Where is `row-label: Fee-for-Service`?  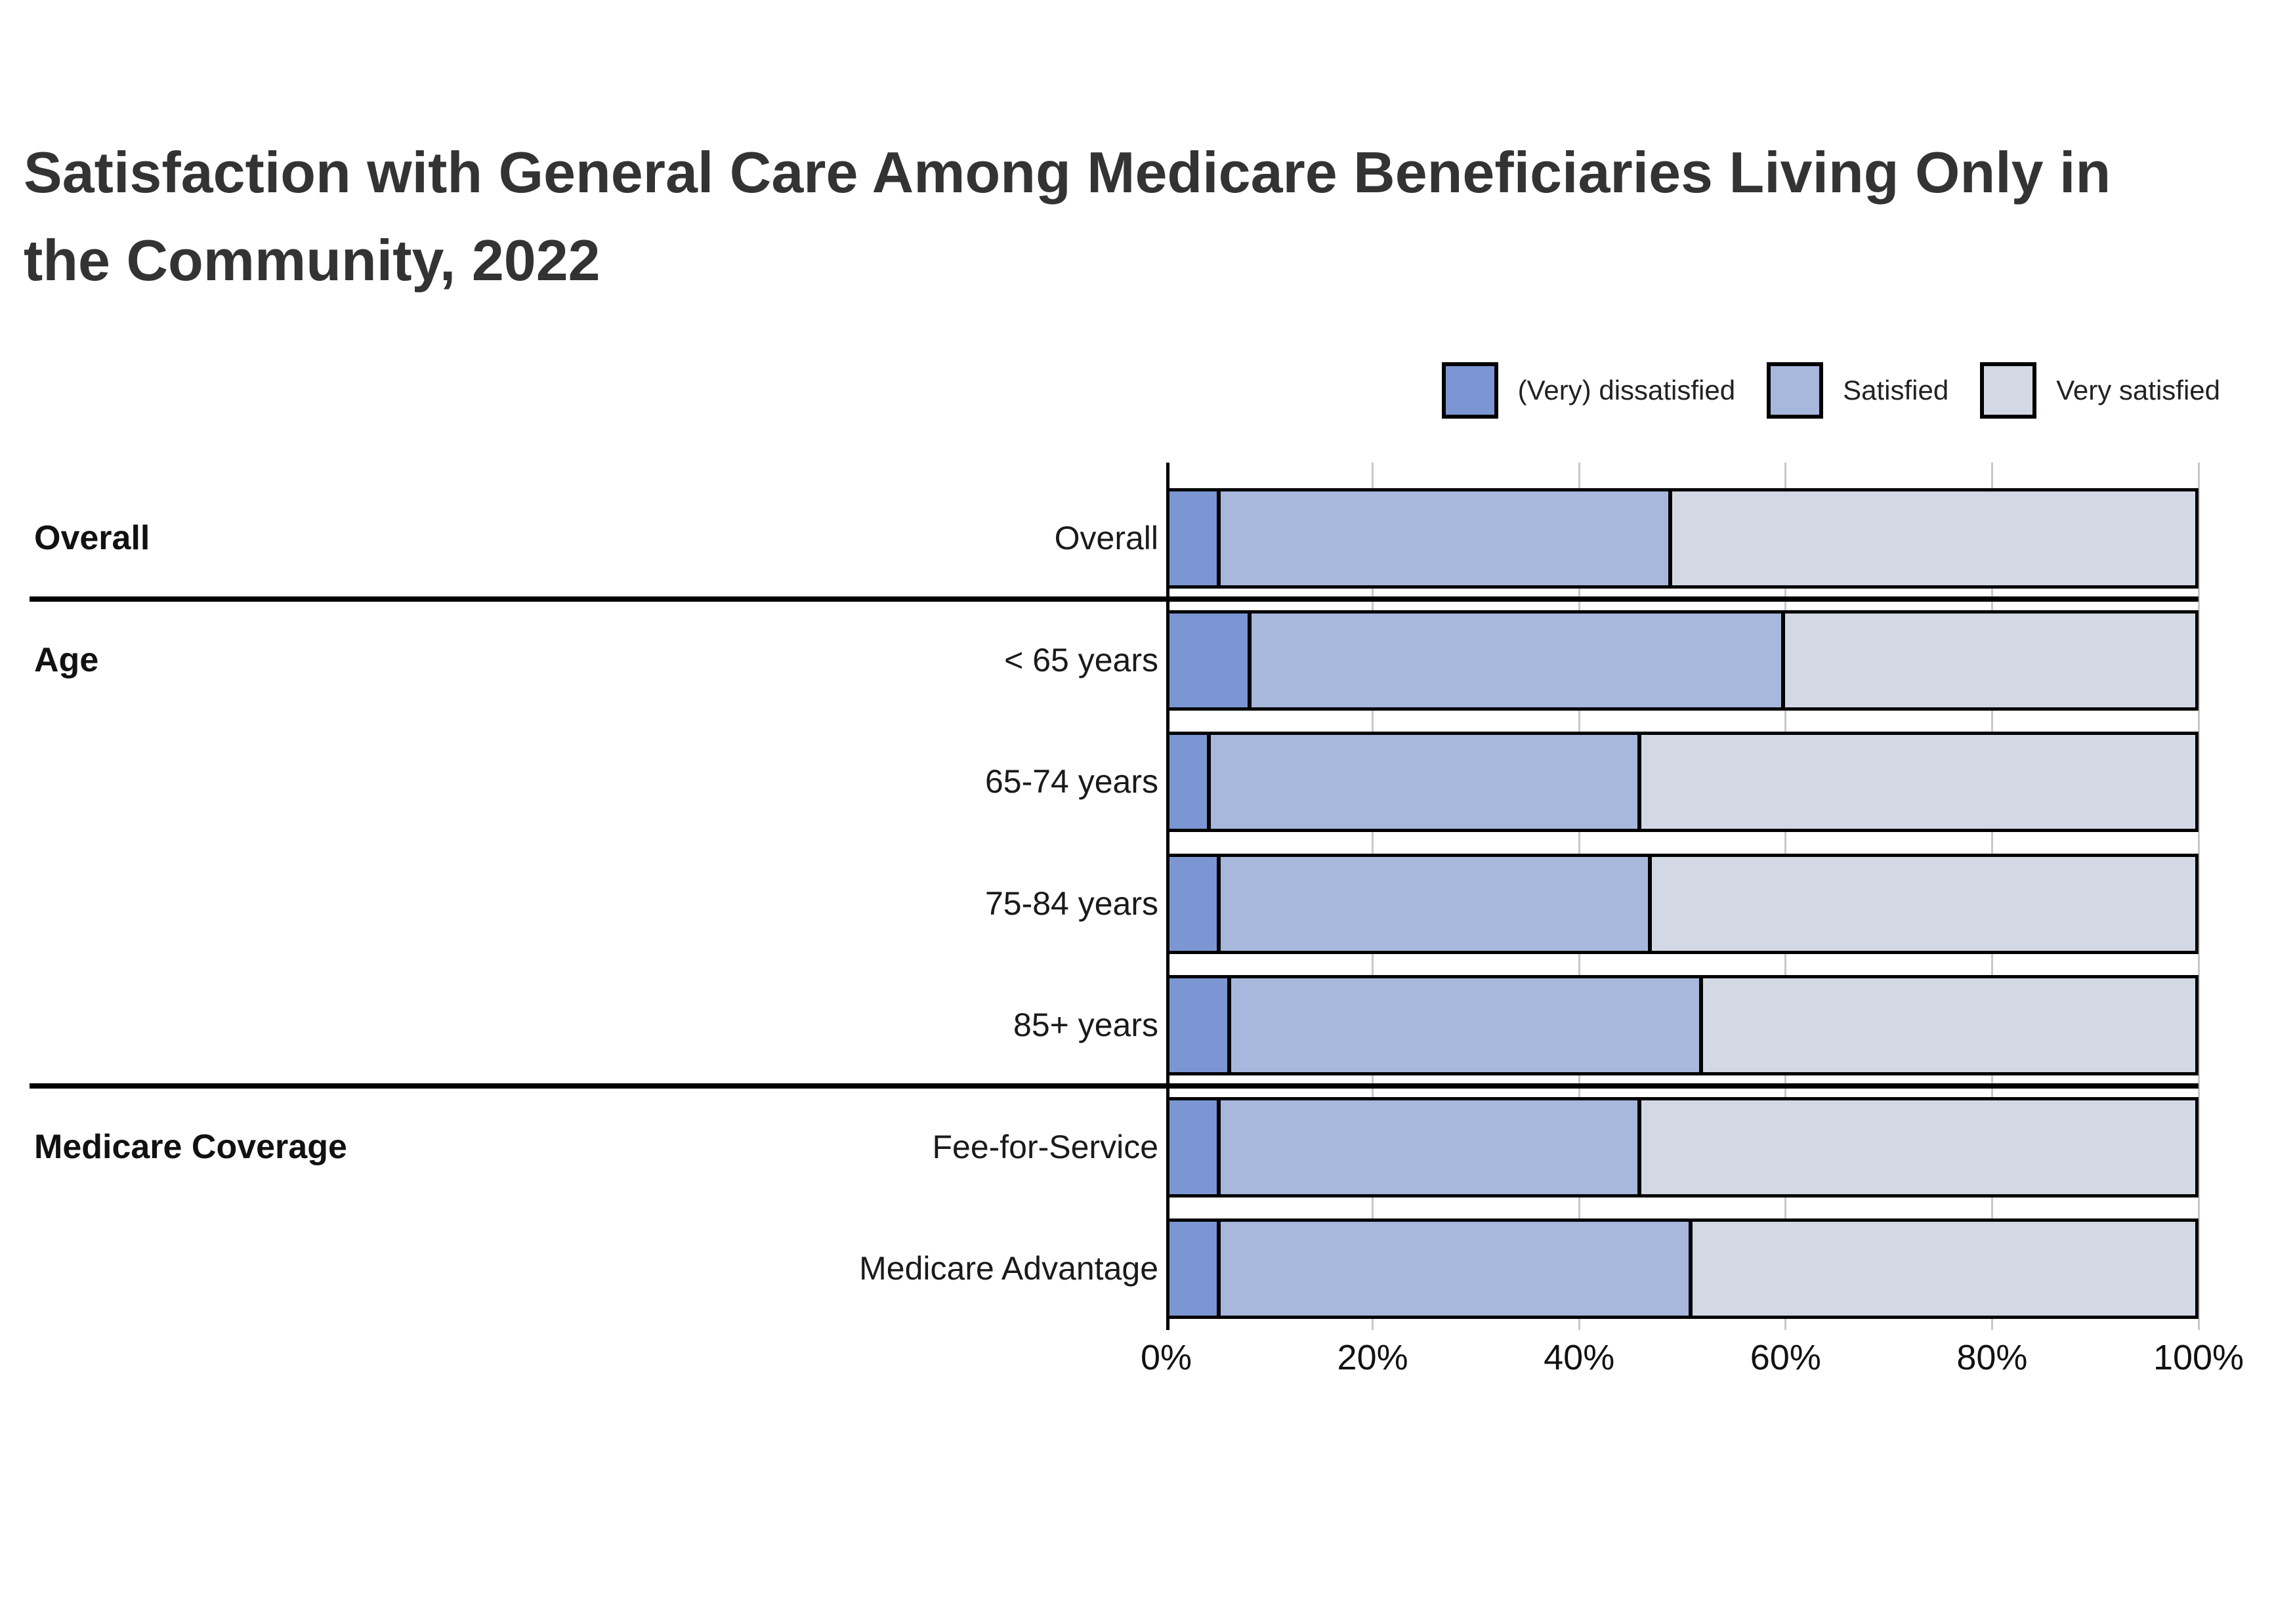
row-label: Fee-for-Service is located at coordinates (1045, 1146).